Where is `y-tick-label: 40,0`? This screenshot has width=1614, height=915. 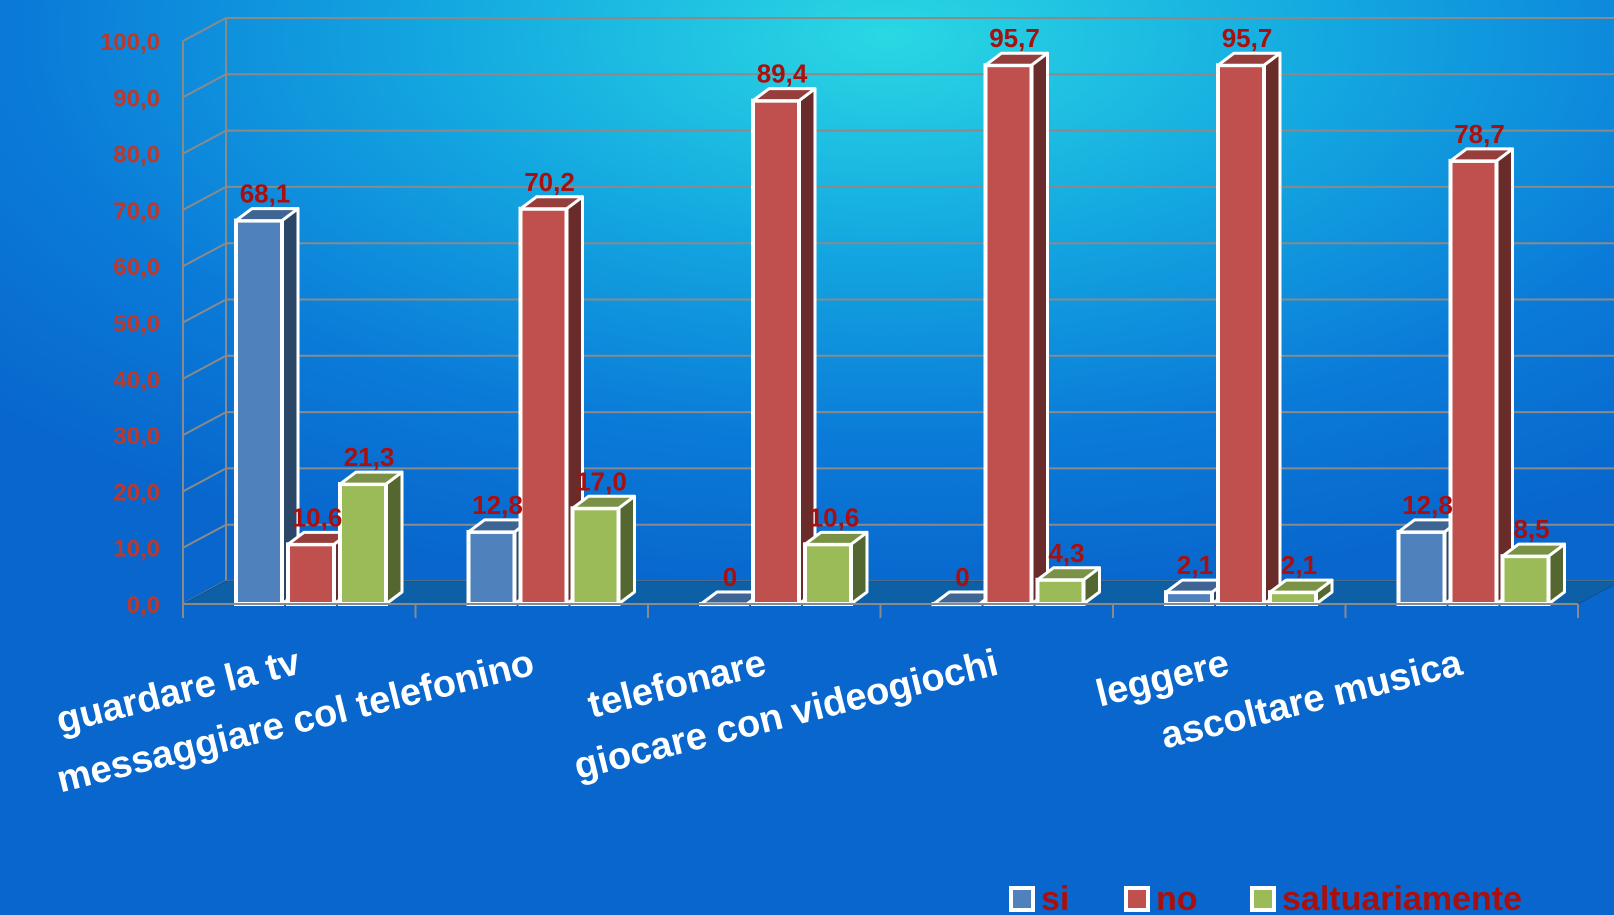
y-tick-label: 40,0 is located at coordinates (136, 380).